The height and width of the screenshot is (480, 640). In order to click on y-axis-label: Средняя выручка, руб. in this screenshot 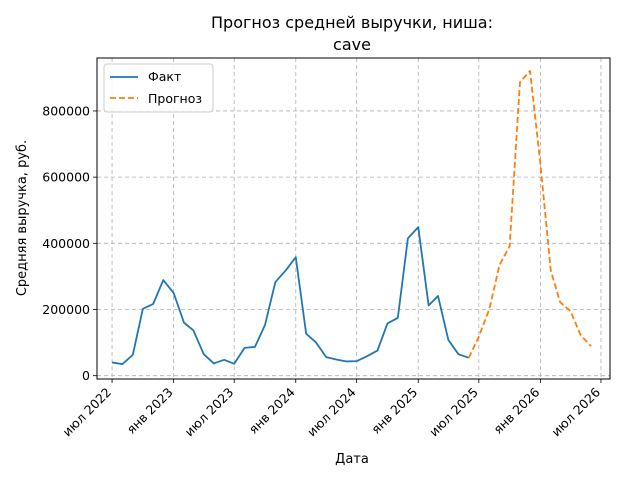, I will do `click(22, 218)`.